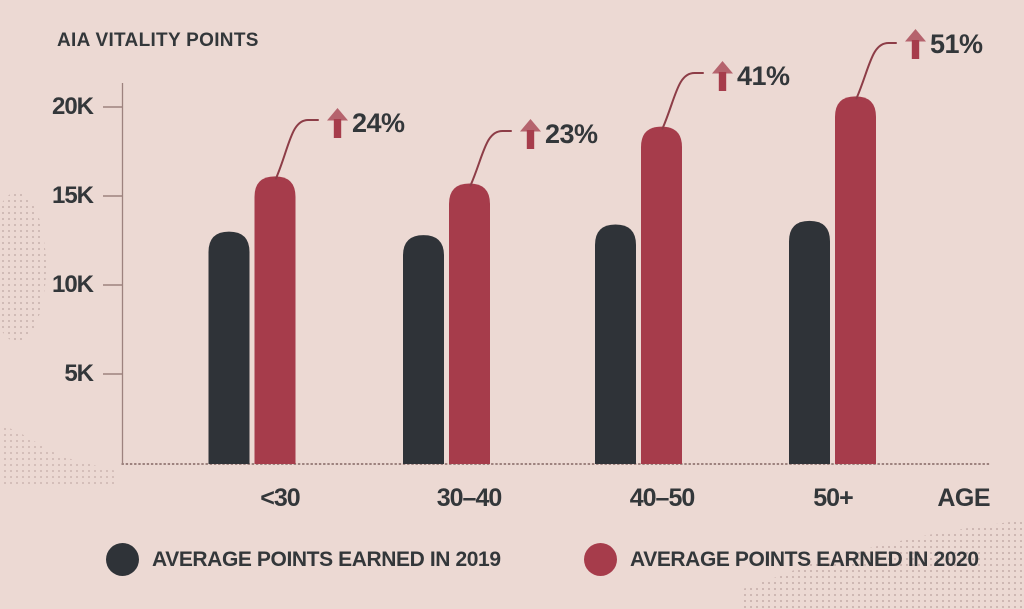 The image size is (1024, 609). I want to click on y-tick-label-5k: 5K, so click(79, 373).